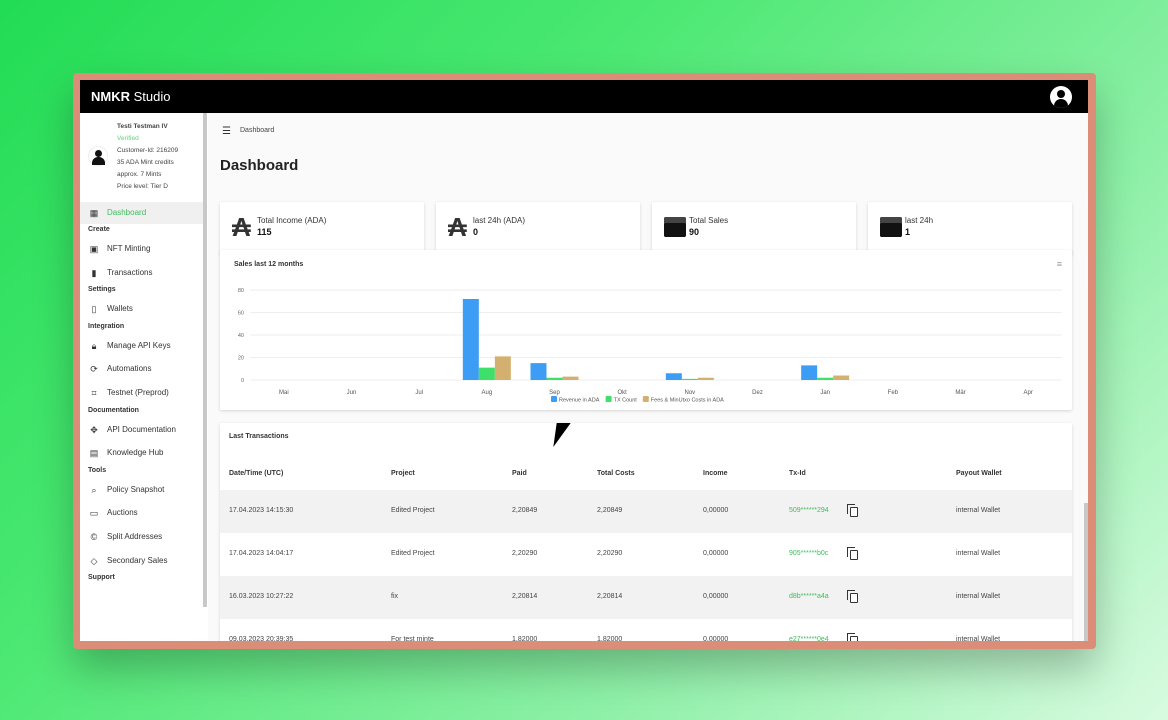  Describe the element at coordinates (148, 150) in the screenshot. I see `customer-id: Customer-Id: 216209` at that location.